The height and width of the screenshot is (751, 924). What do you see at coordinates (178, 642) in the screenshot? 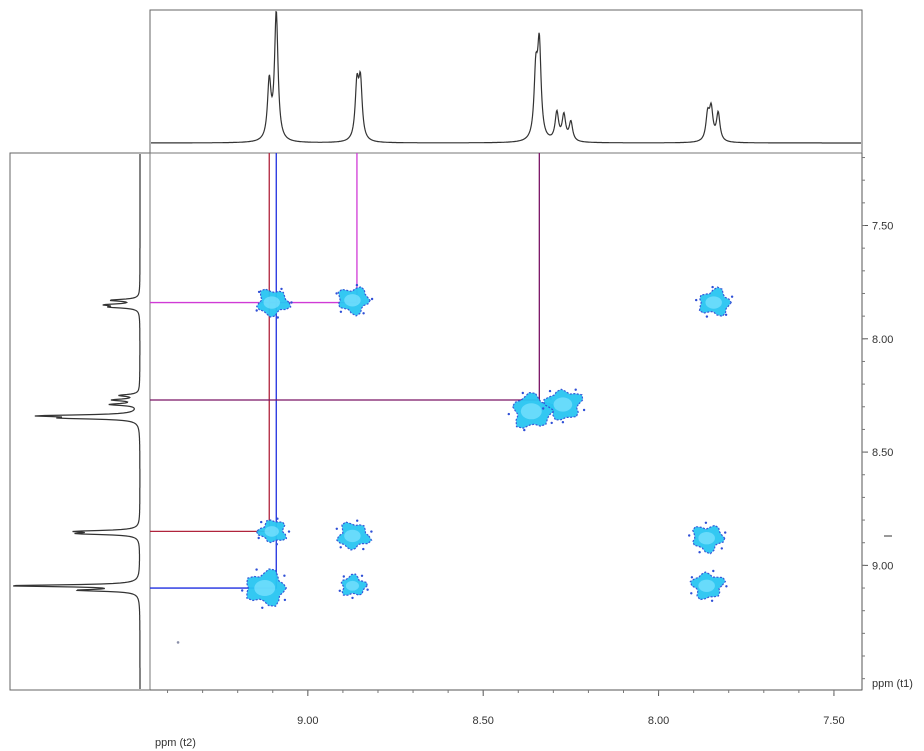
I see `noise-dot` at bounding box center [178, 642].